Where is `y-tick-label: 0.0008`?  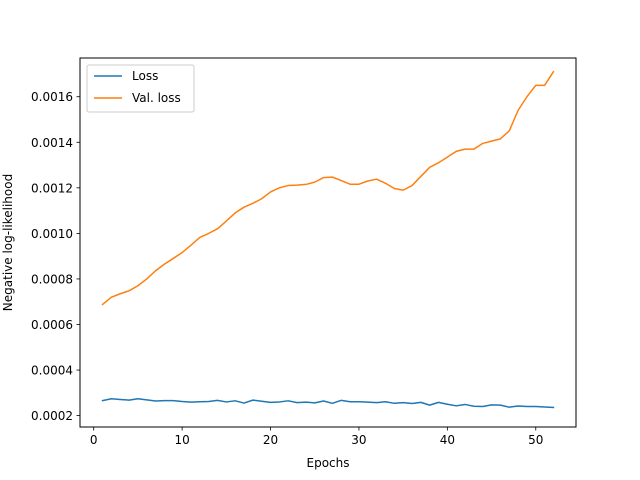 y-tick-label: 0.0008 is located at coordinates (52, 279).